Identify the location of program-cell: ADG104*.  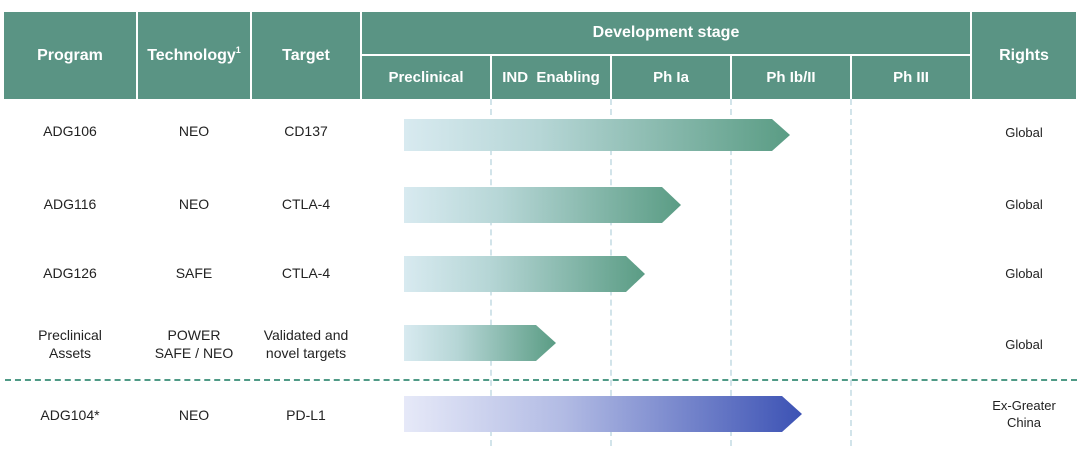
(70, 415).